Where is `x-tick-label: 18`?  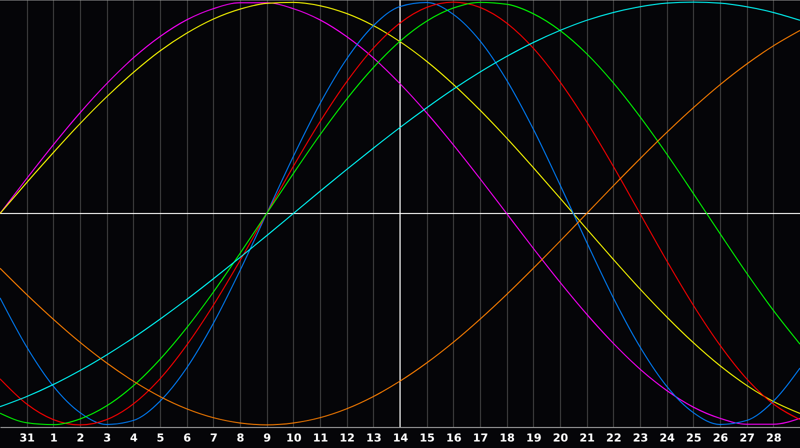 x-tick-label: 18 is located at coordinates (507, 438).